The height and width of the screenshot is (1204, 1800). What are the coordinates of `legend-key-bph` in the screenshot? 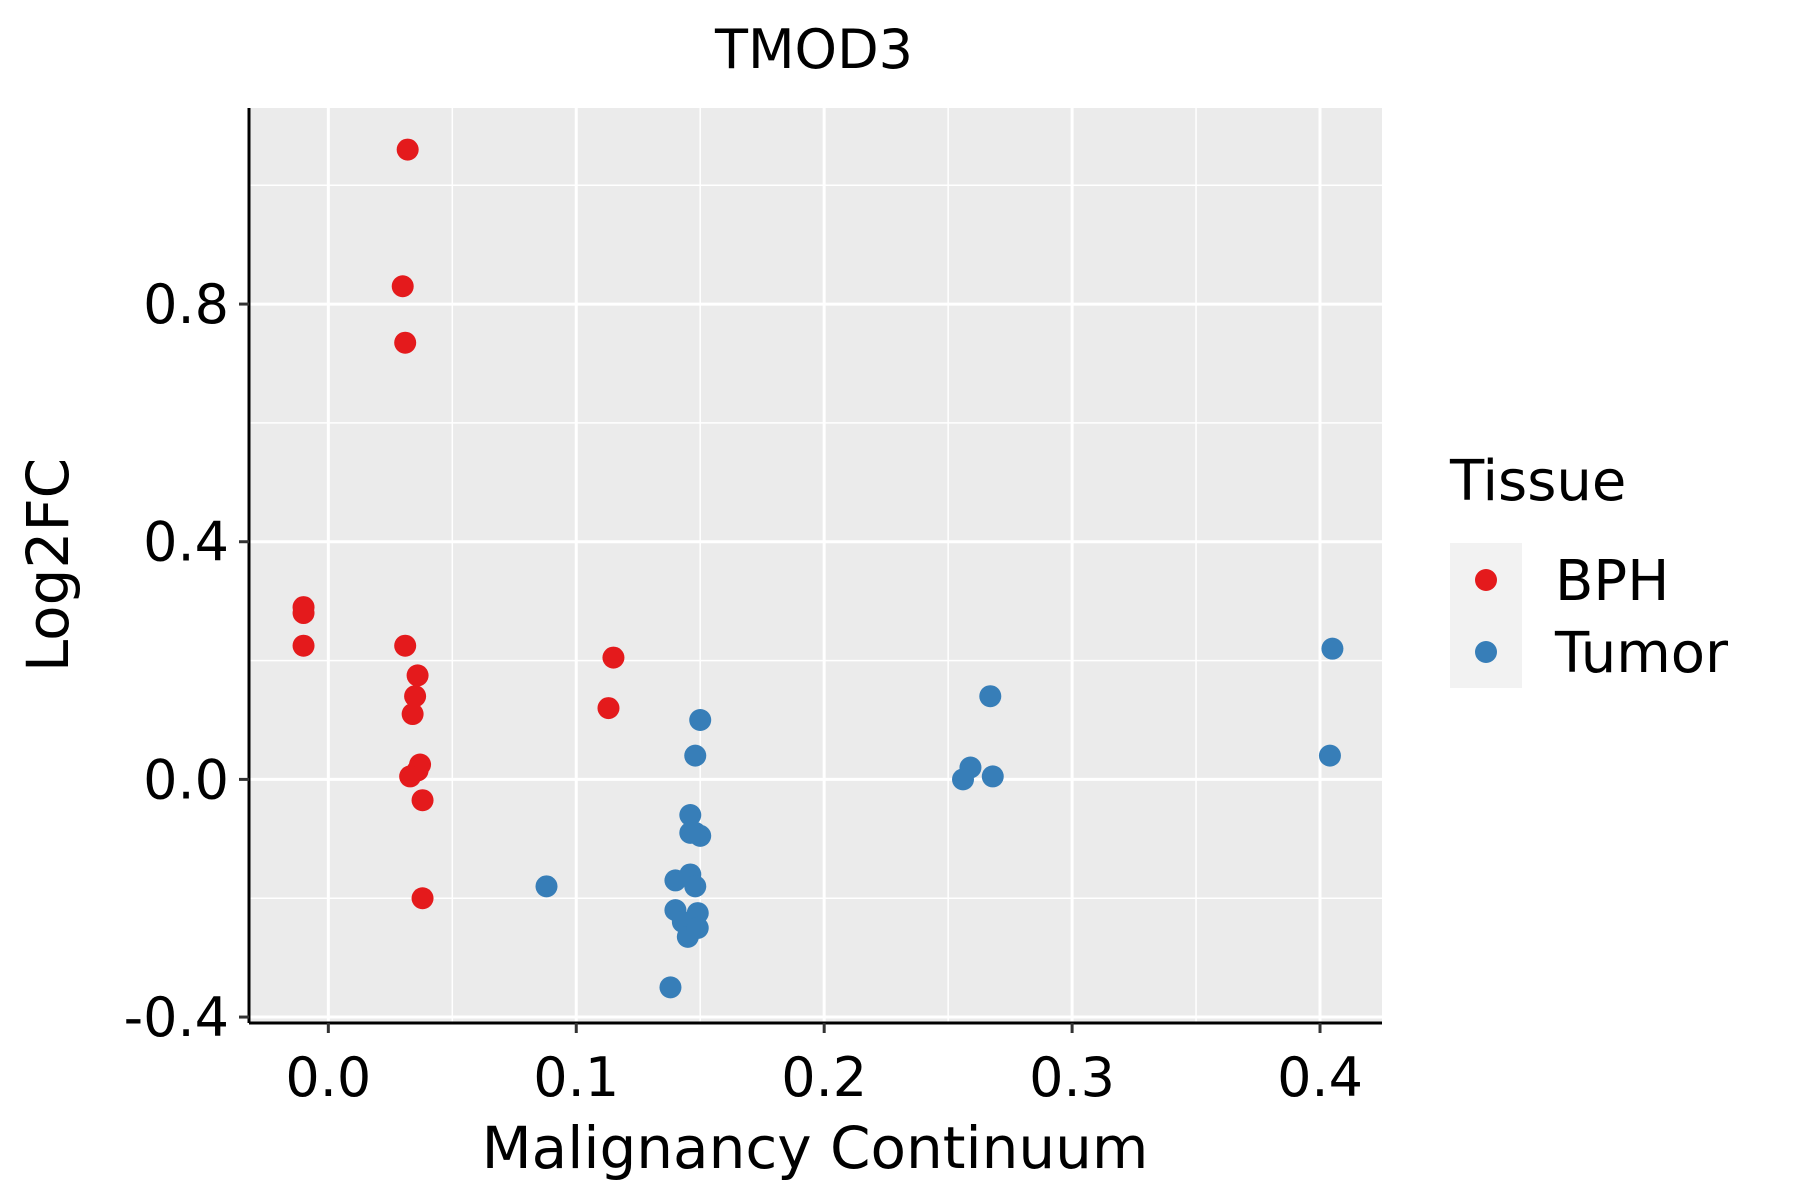 It's located at (1486, 580).